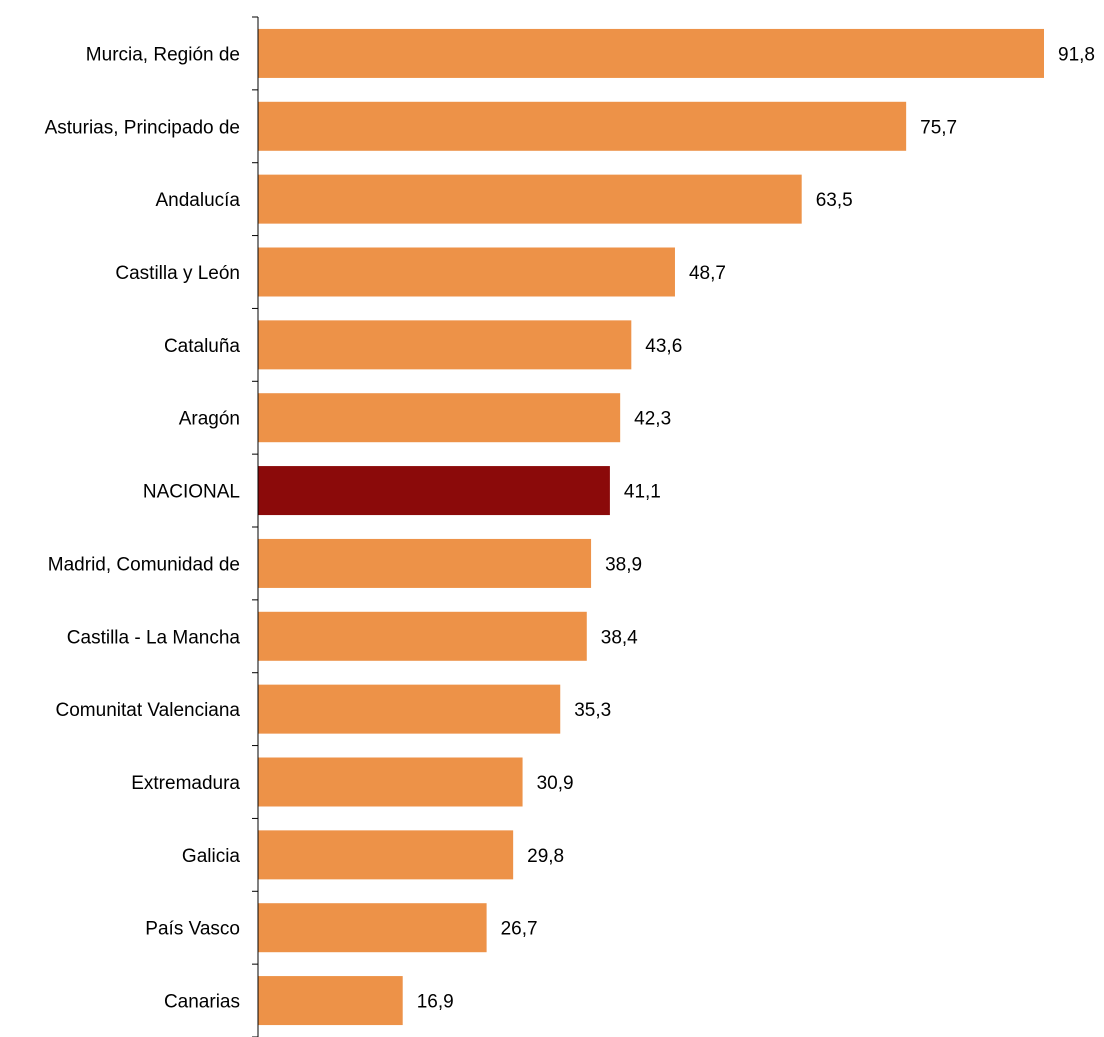  I want to click on category-label-castilla-la-mancha: Castilla - La Mancha, so click(154, 637).